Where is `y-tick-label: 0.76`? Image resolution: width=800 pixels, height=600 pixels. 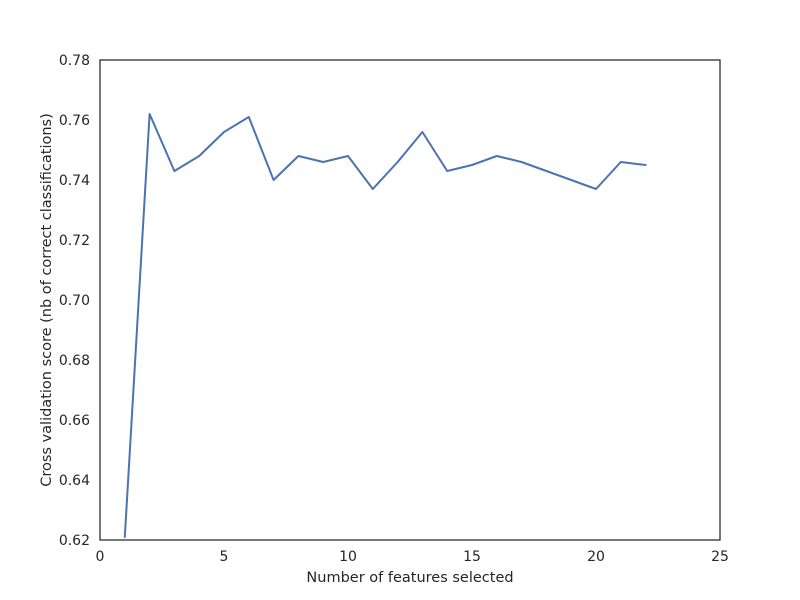 y-tick-label: 0.76 is located at coordinates (74, 121).